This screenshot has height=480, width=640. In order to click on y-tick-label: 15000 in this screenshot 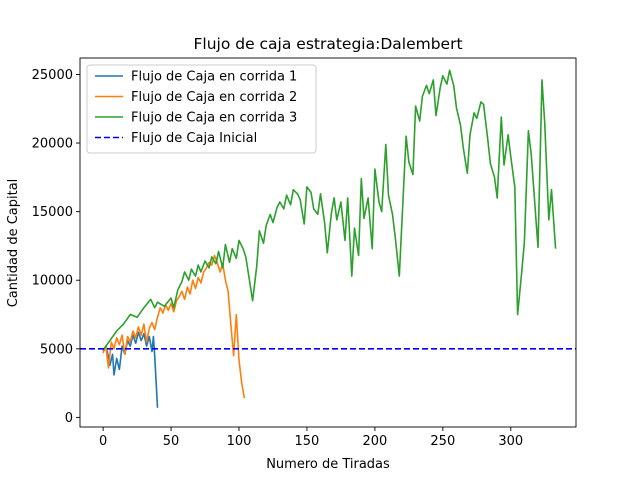, I will do `click(52, 212)`.